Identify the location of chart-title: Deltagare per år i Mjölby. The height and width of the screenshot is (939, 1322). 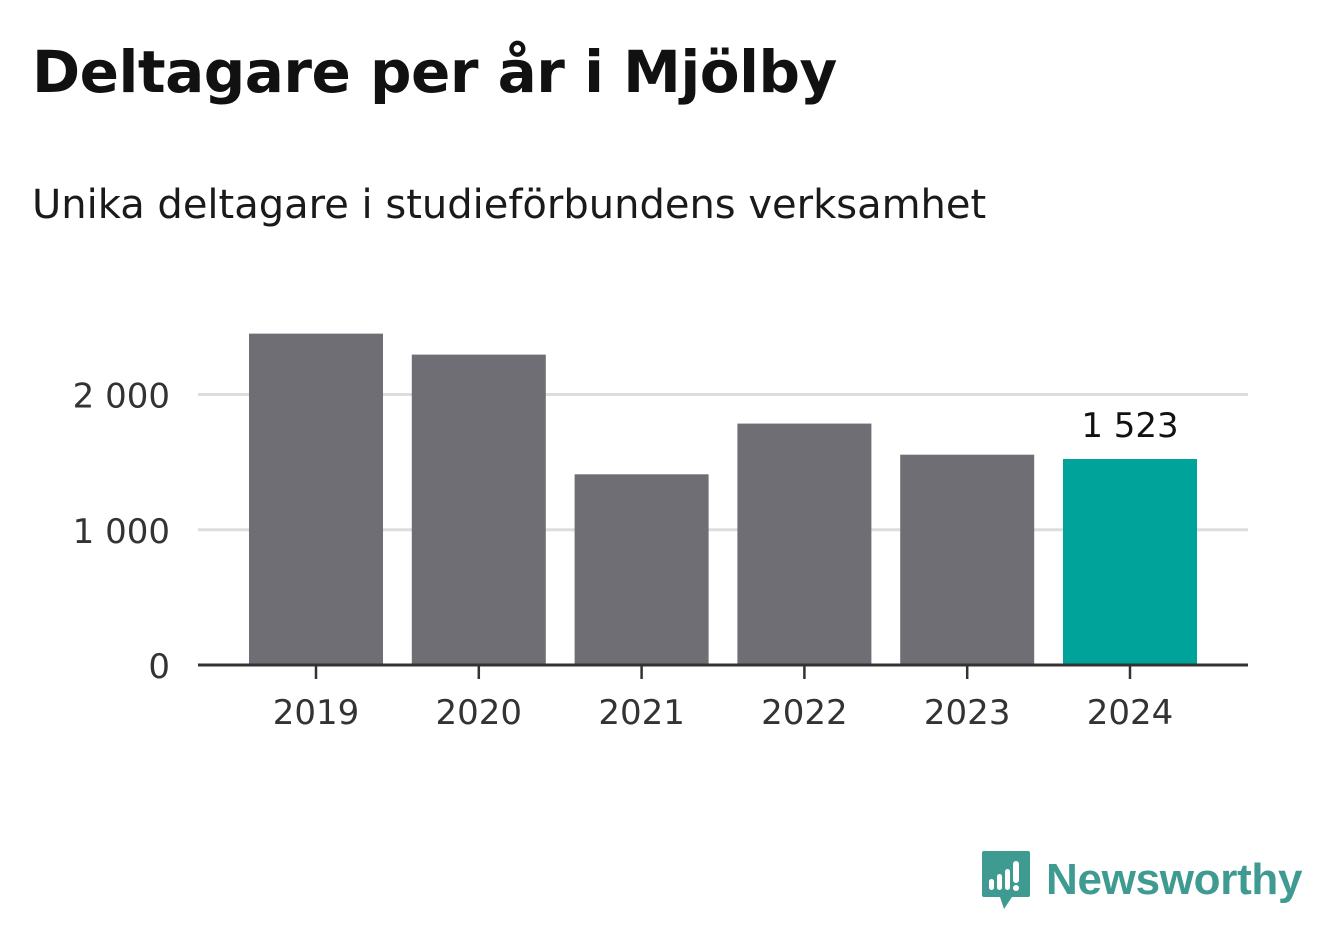
(434, 72).